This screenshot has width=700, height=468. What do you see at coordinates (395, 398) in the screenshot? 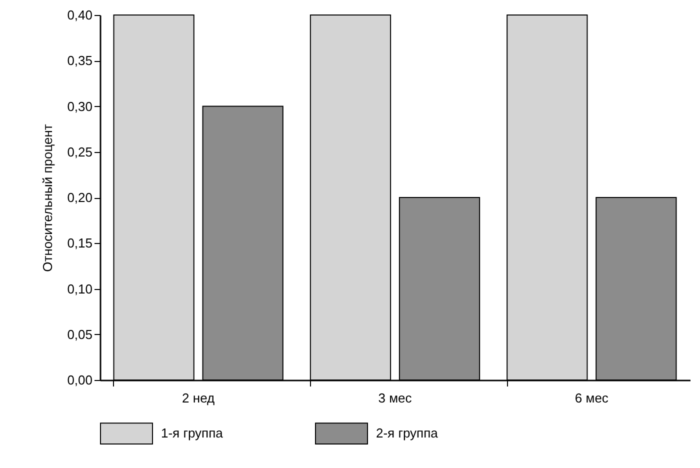
I see `x-tick-label: 3 мес` at bounding box center [395, 398].